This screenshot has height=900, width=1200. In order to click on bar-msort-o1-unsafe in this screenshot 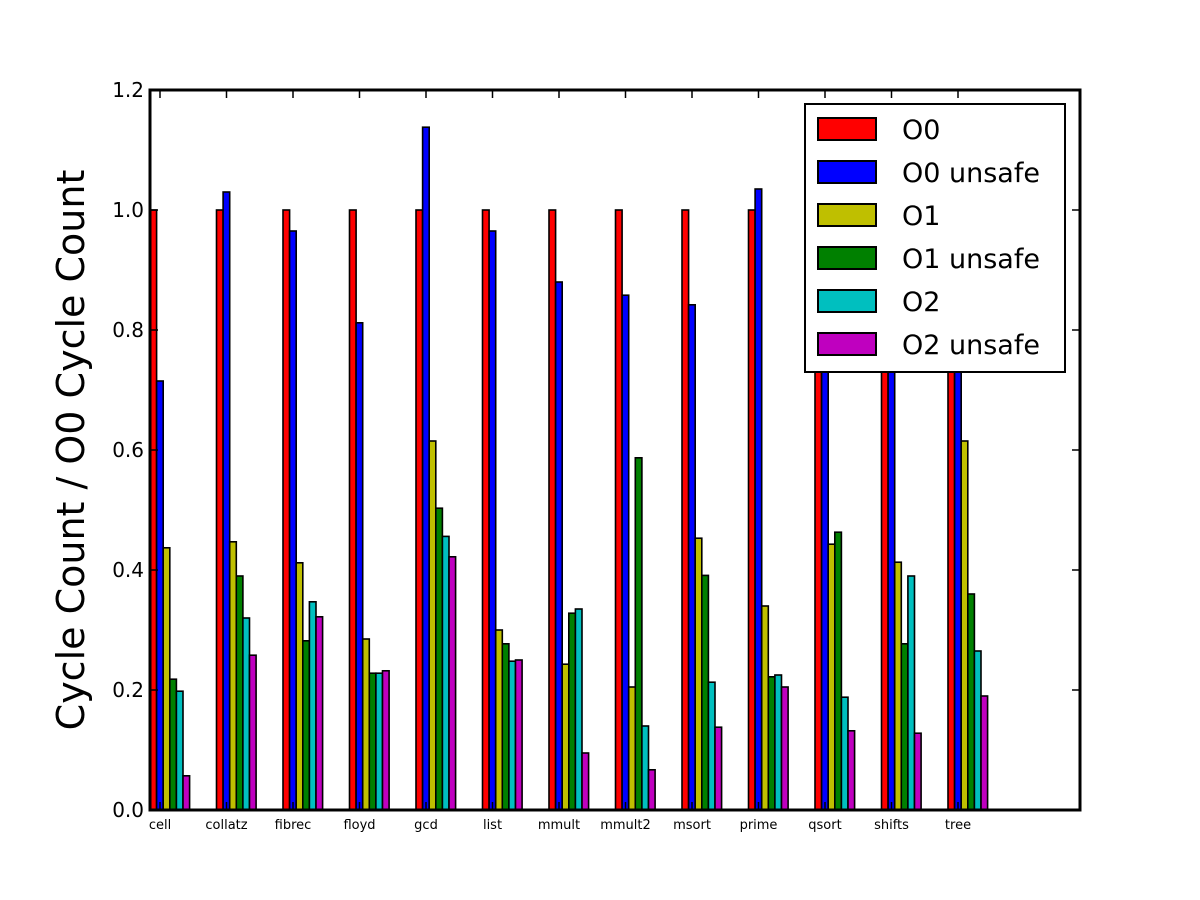, I will do `click(705, 692)`.